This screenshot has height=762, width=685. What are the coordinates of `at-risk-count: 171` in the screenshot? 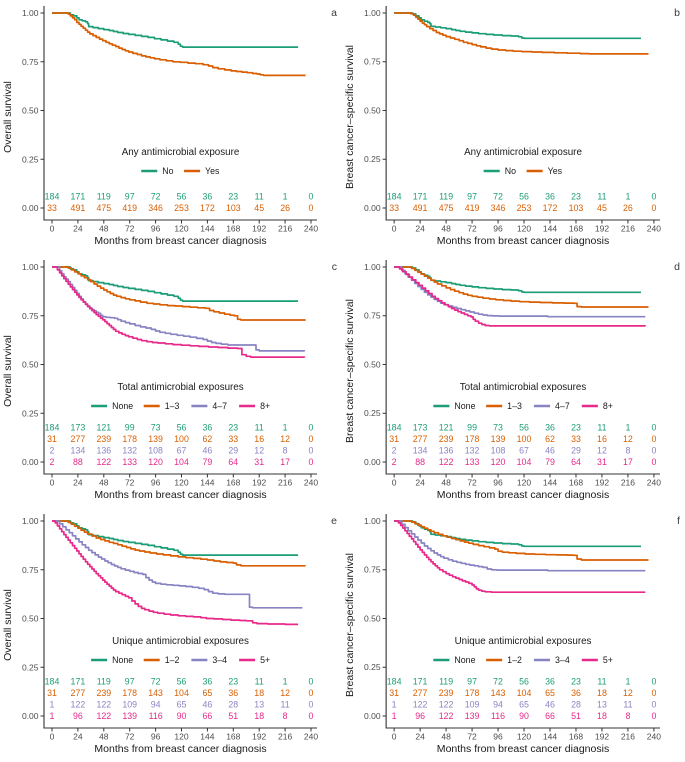 It's located at (78, 682).